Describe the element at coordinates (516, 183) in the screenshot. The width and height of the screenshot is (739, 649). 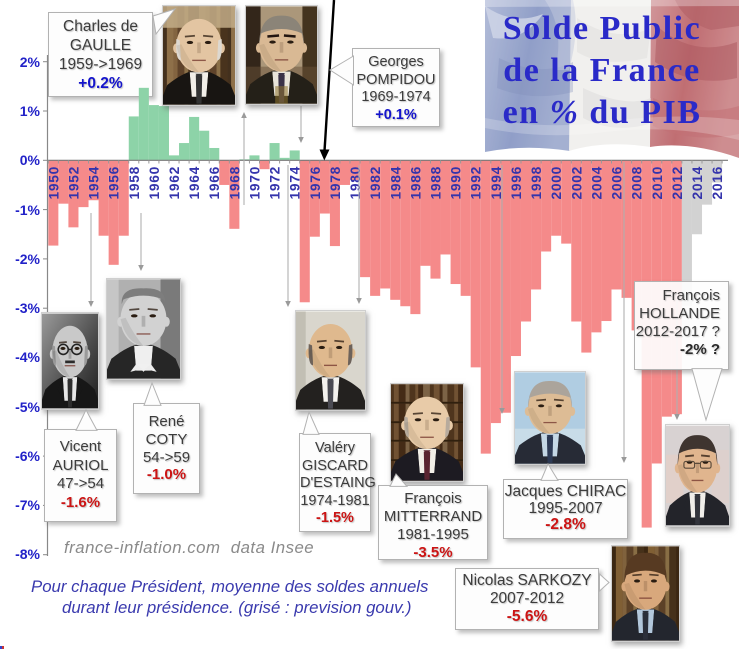
I see `svg-text: 1996` at that location.